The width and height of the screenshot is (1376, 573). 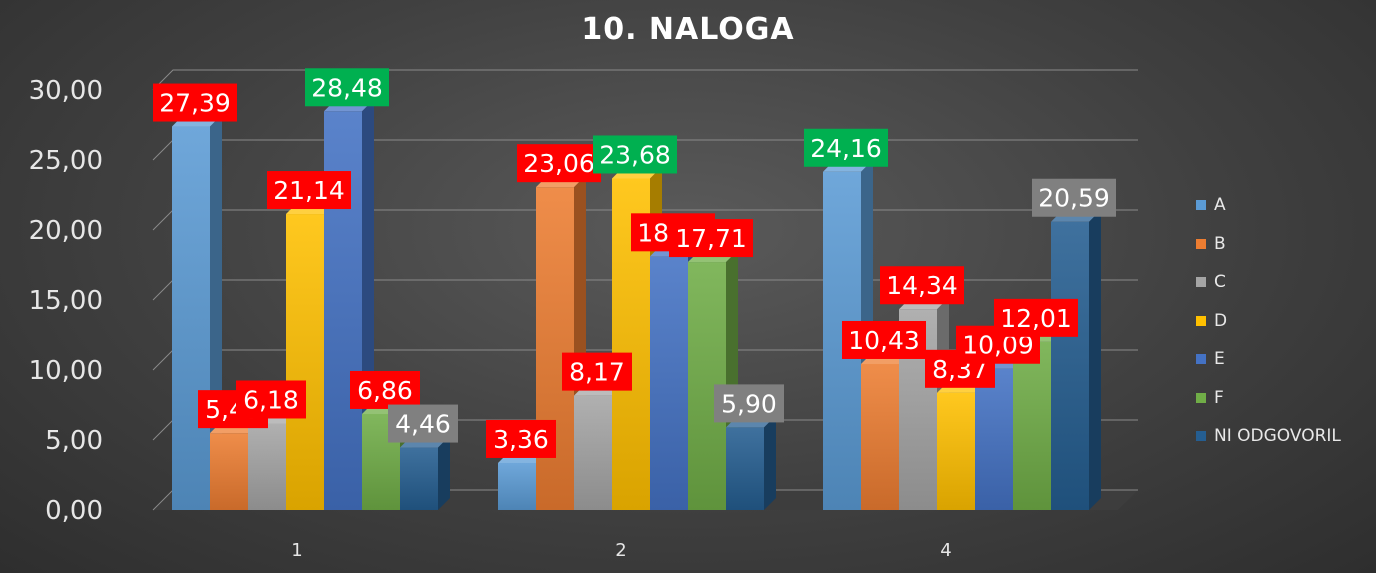 I want to click on data-label: 17,71, so click(x=711, y=238).